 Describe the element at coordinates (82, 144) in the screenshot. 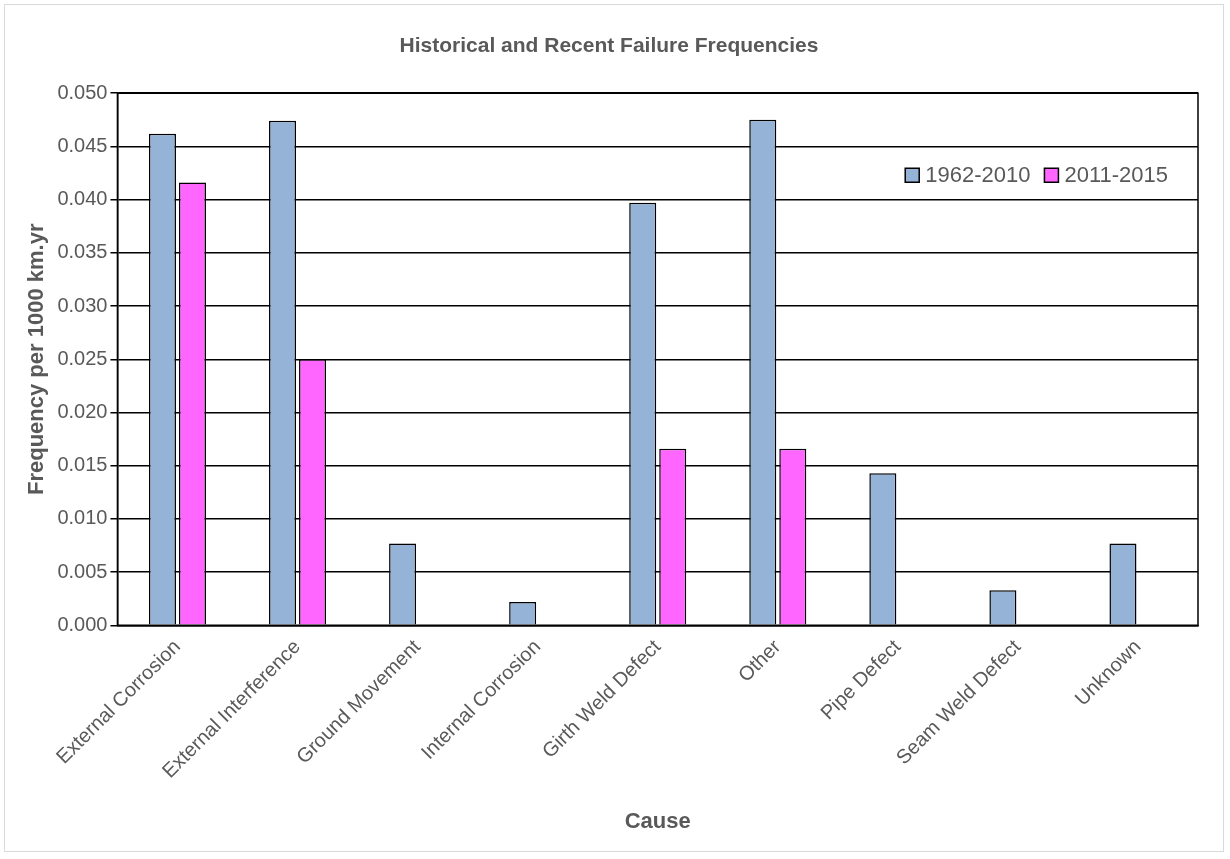

I see `y-tick-label: 0.045` at that location.